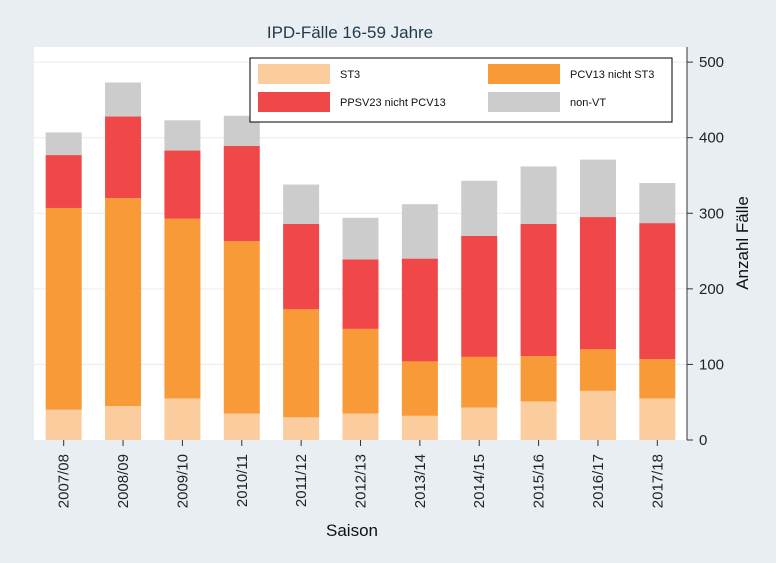 Image resolution: width=776 pixels, height=563 pixels. Describe the element at coordinates (703, 440) in the screenshot. I see `y-tick-label-0: 0` at that location.